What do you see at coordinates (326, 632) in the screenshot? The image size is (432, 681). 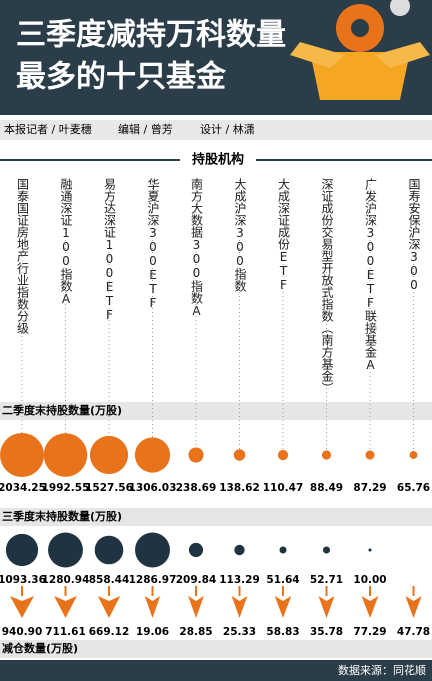 I see `value-label: 35.78` at bounding box center [326, 632].